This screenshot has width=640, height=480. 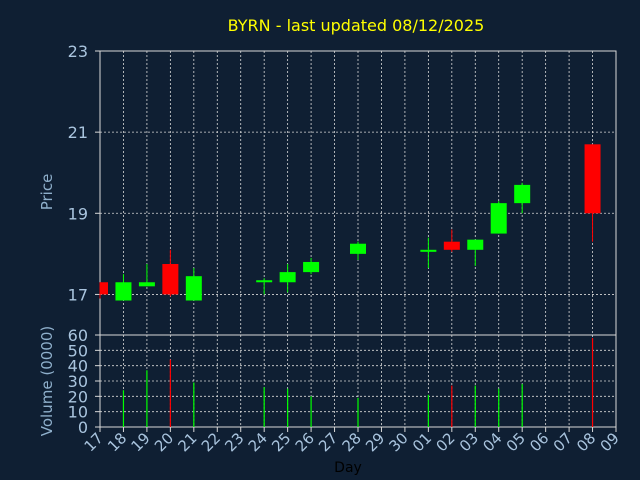 What do you see at coordinates (47, 192) in the screenshot?
I see `price-axis-label: Price` at bounding box center [47, 192].